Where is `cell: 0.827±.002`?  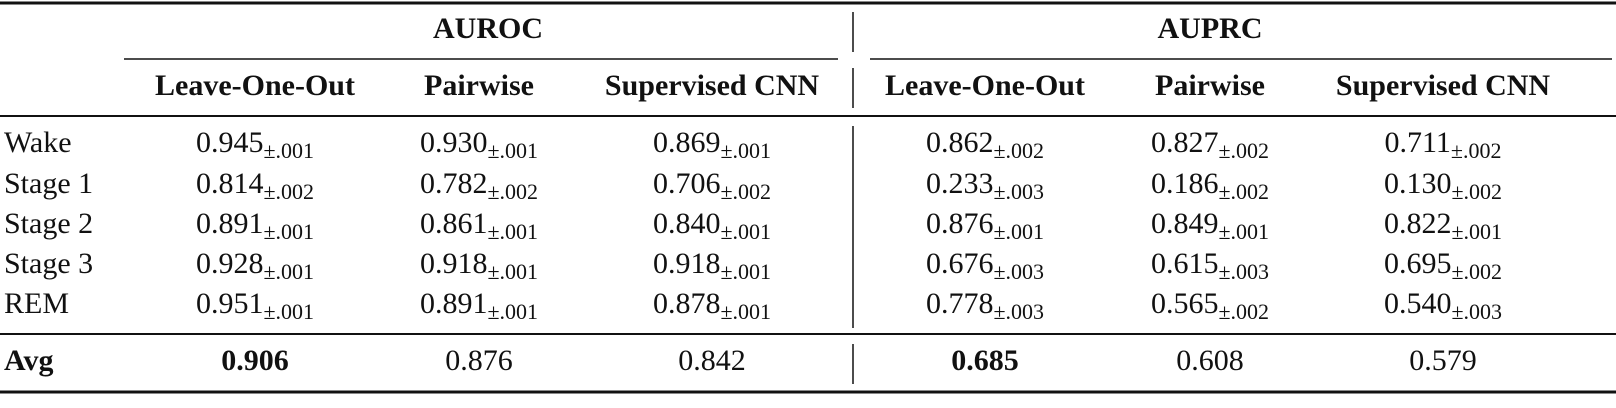
cell: 0.827±.002 is located at coordinates (1210, 144).